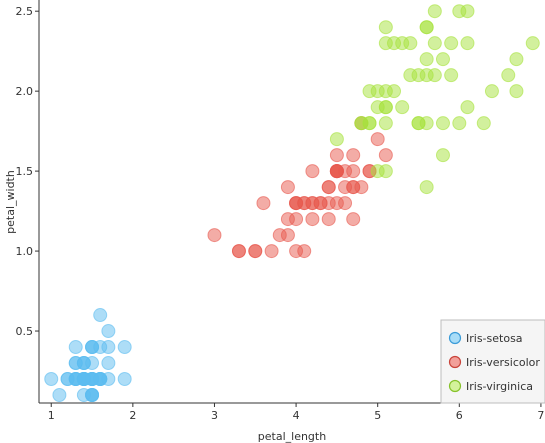 Image resolution: width=545 pixels, height=443 pixels. I want to click on y-tick-label: 0.5, so click(25, 331).